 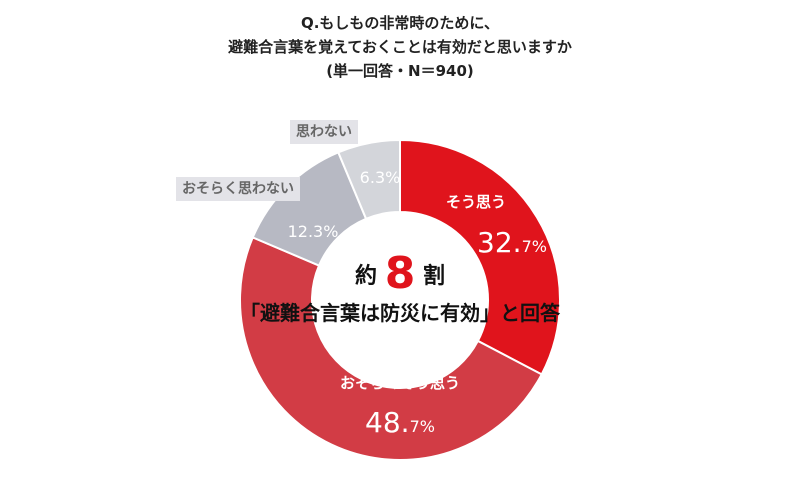 What do you see at coordinates (400, 422) in the screenshot?
I see `value-label-1: 48.7%` at bounding box center [400, 422].